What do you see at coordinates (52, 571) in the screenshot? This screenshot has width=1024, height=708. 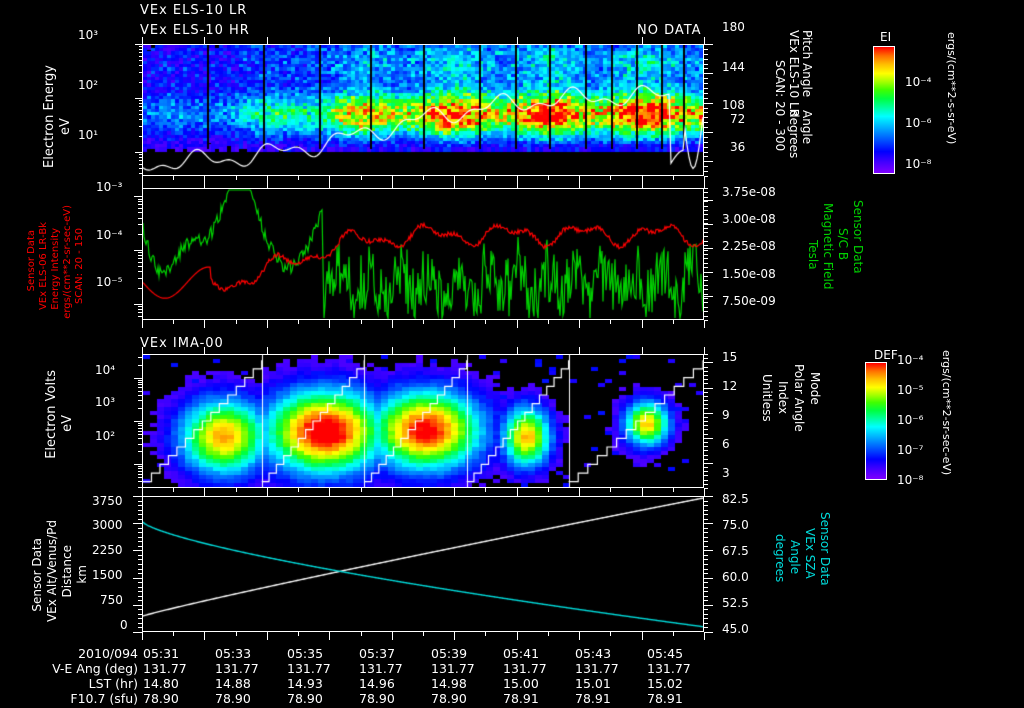 I see `panel4-ylabel-line2: VEx Alt/Venus/Pd` at bounding box center [52, 571].